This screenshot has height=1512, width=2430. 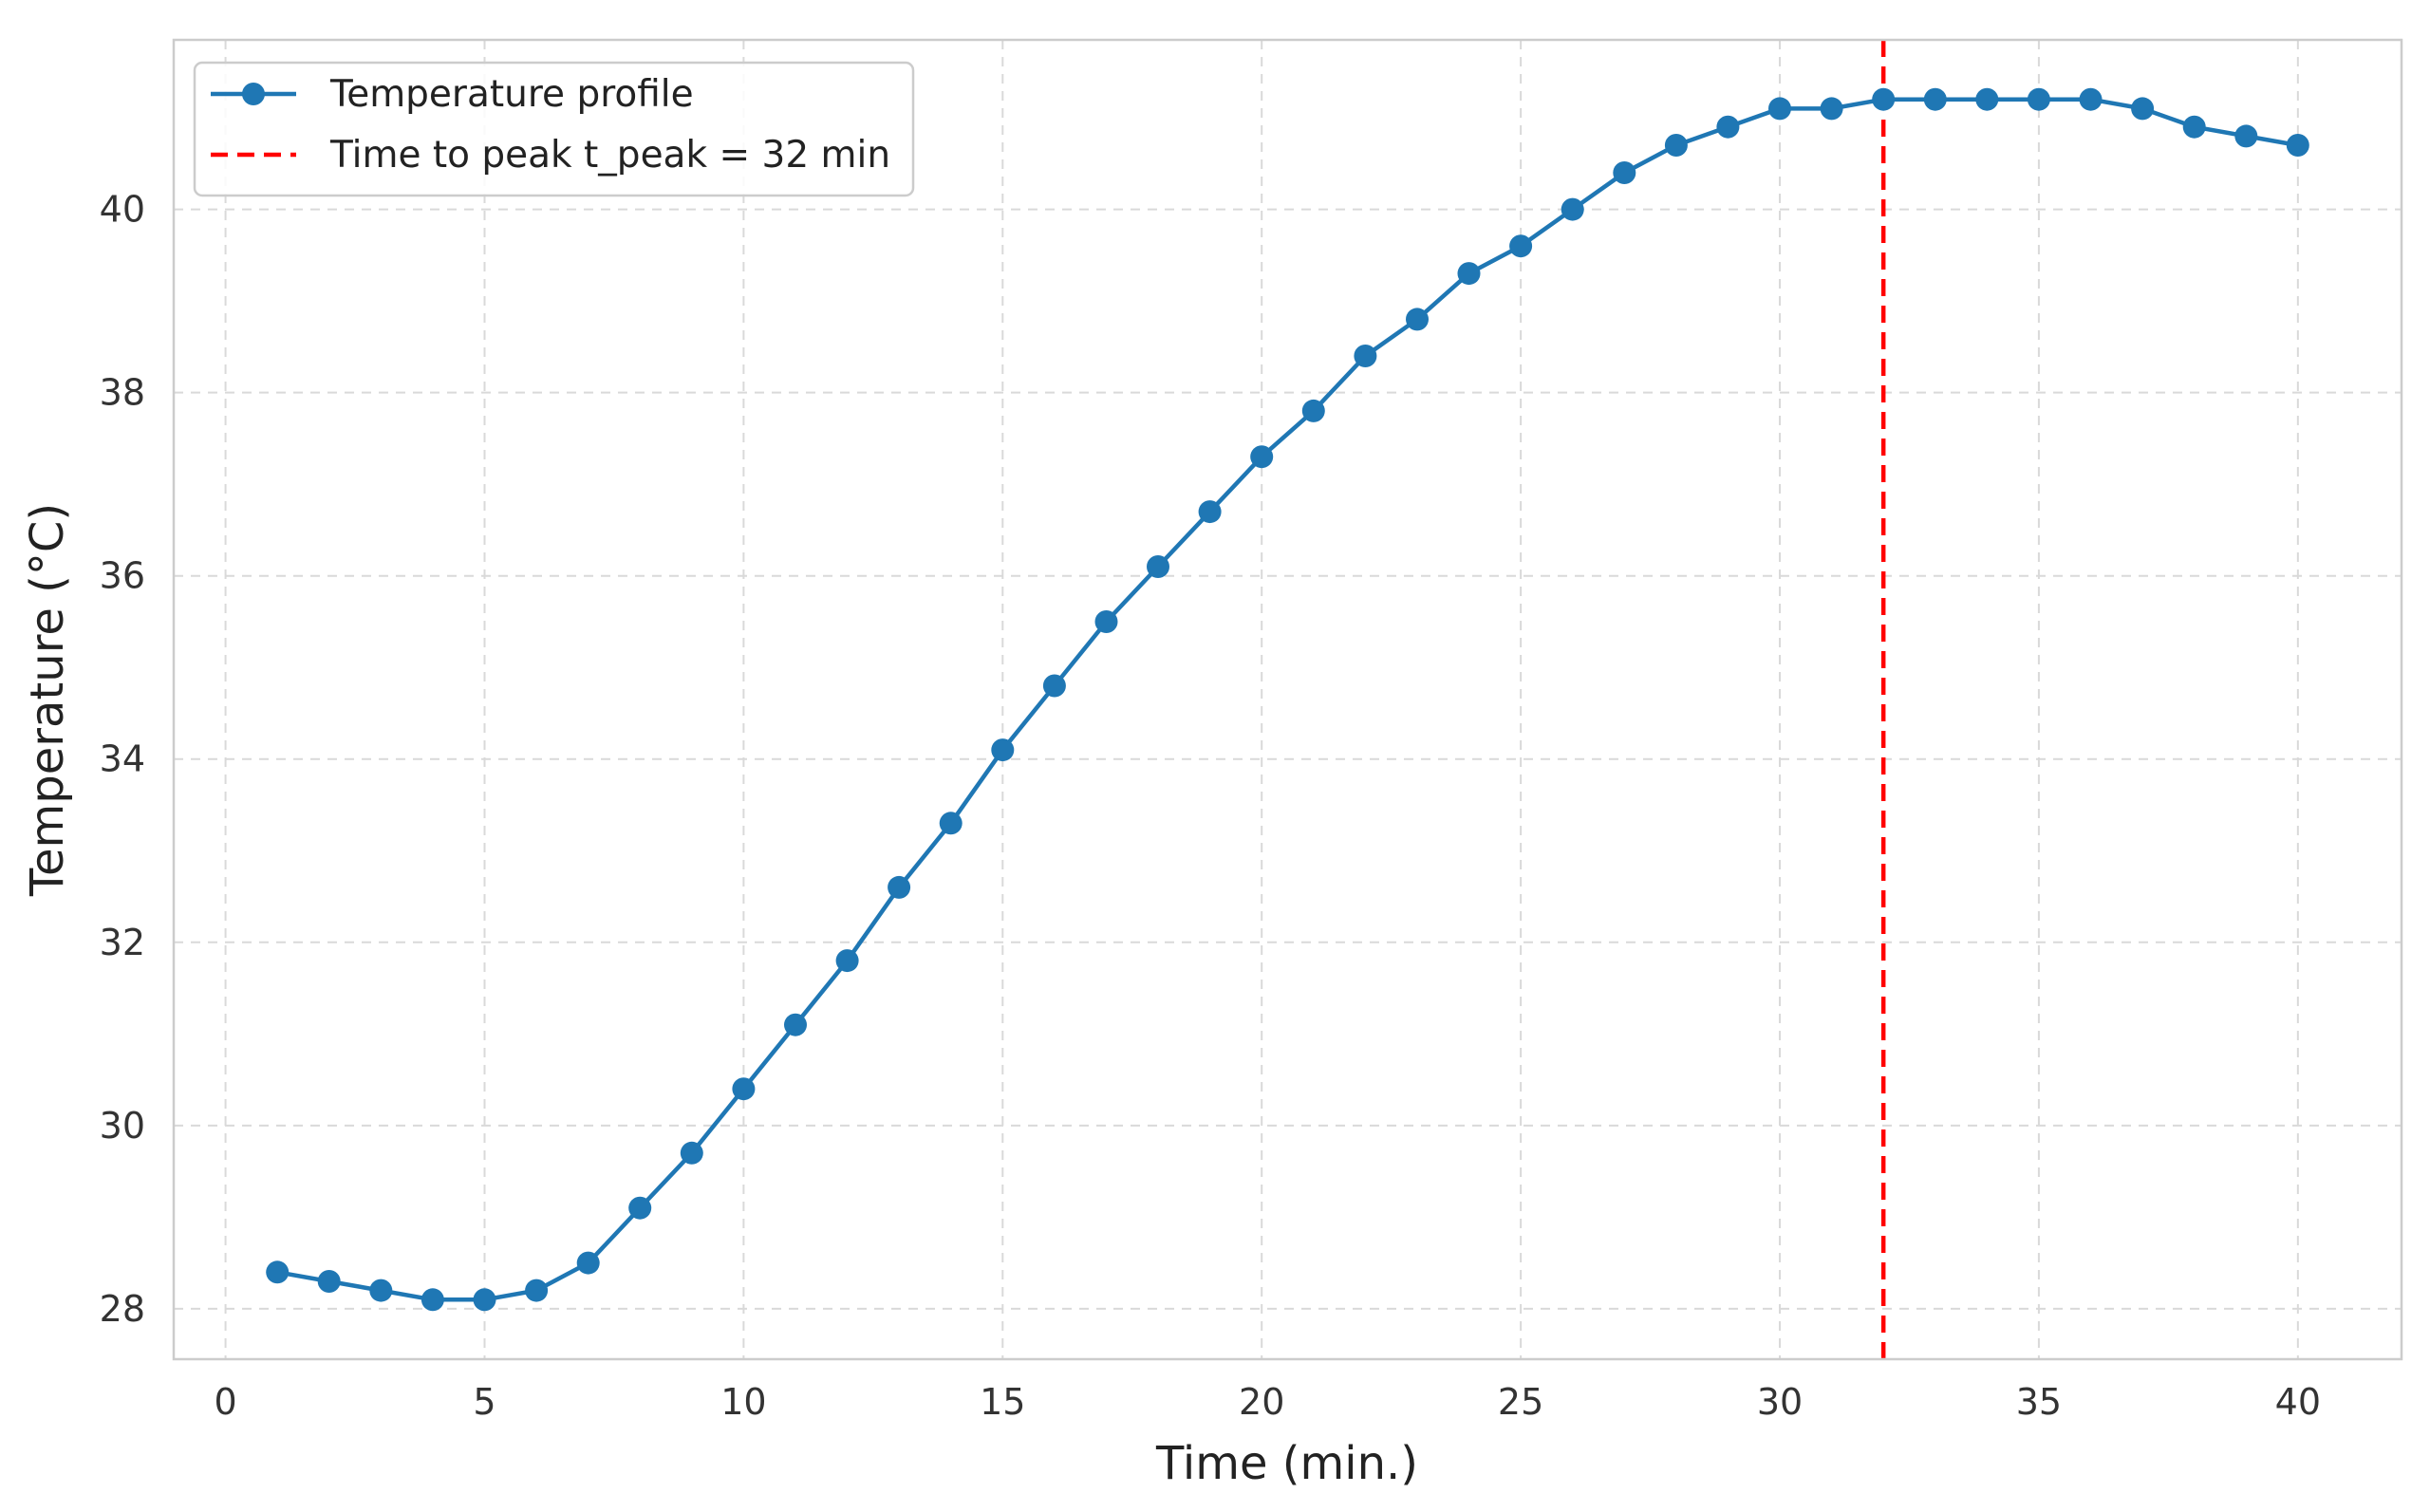 I want to click on x-tick-label: 30, so click(x=1780, y=1402).